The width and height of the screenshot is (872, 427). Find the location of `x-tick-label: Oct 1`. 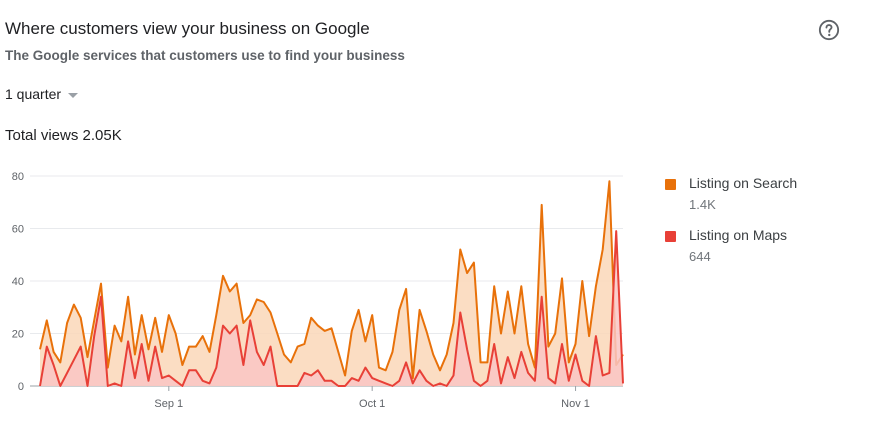

x-tick-label: Oct 1 is located at coordinates (372, 404).